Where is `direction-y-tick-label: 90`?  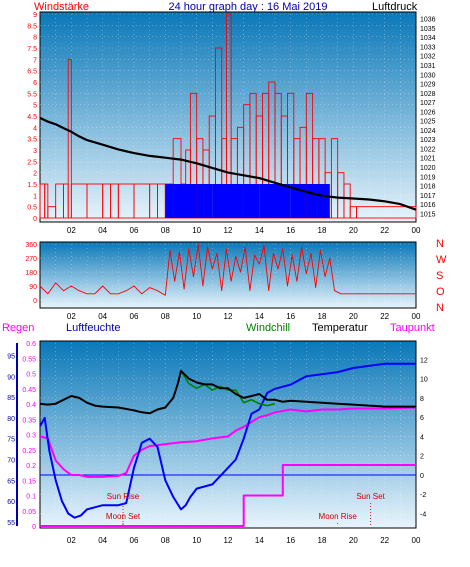
direction-y-tick-label: 90 is located at coordinates (33, 287).